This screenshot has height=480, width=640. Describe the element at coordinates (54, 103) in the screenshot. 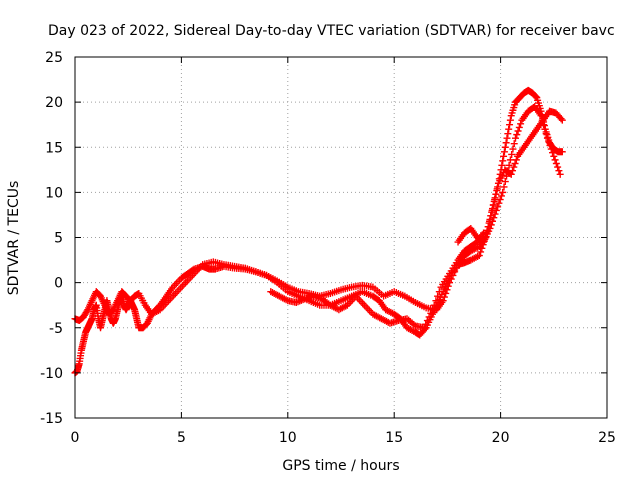

I see `y-tick-label: 20` at that location.